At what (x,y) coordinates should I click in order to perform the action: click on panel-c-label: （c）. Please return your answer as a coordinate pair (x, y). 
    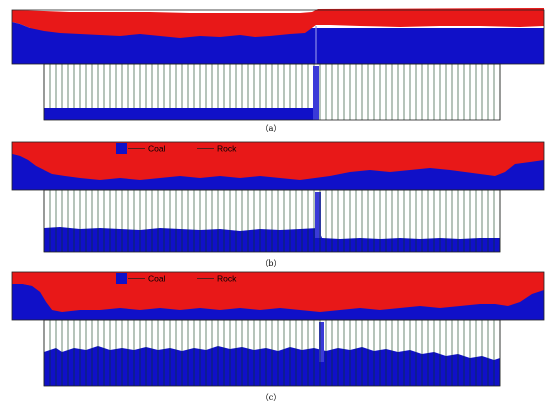
    Looking at the image, I should click on (271, 397).